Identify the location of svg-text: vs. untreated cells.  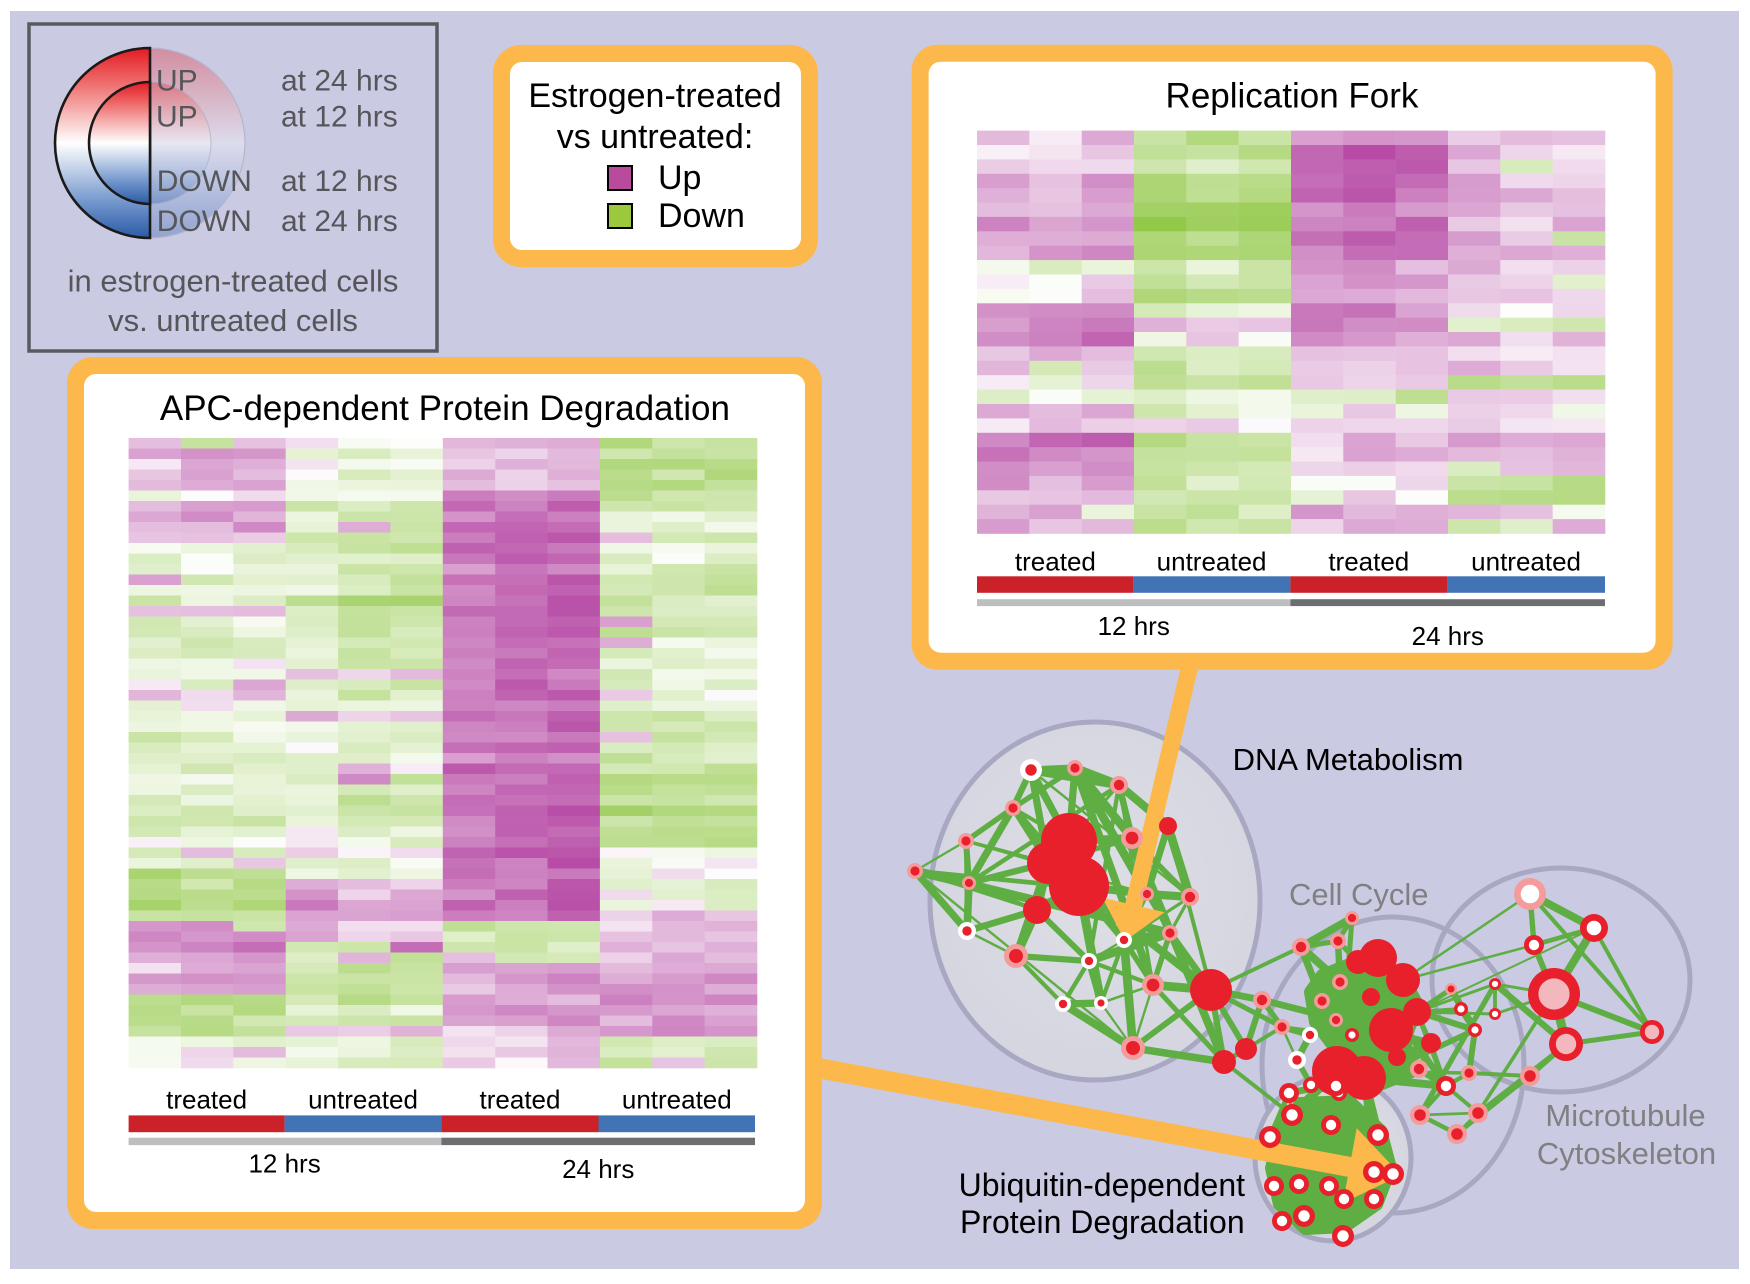
(233, 320).